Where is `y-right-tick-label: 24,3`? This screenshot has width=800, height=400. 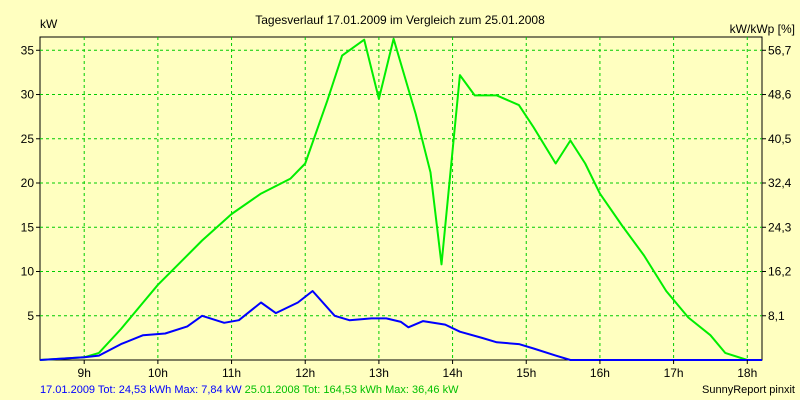
y-right-tick-label: 24,3 is located at coordinates (780, 227).